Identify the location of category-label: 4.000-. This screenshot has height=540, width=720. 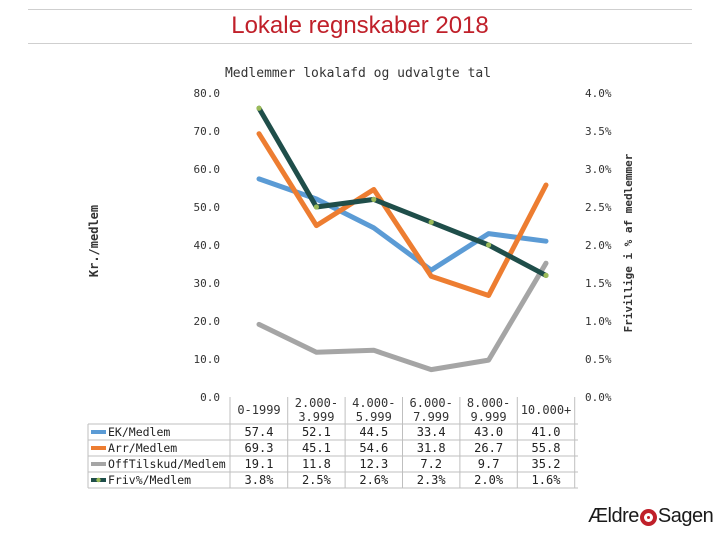
(373, 403).